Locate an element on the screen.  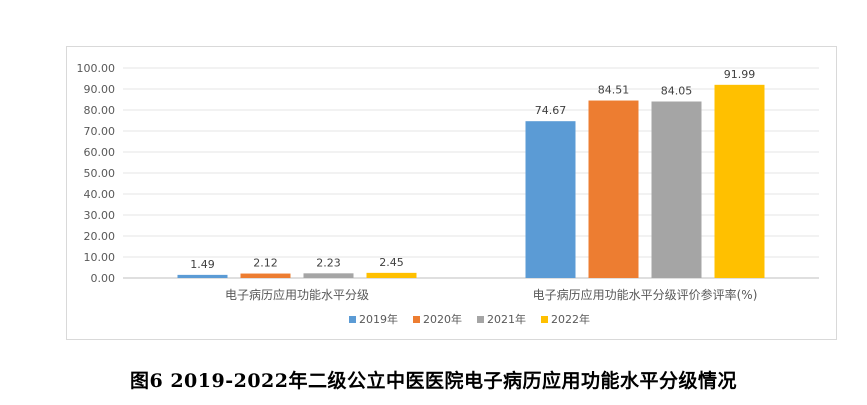
y-tick-label: 60.00 is located at coordinates (100, 152).